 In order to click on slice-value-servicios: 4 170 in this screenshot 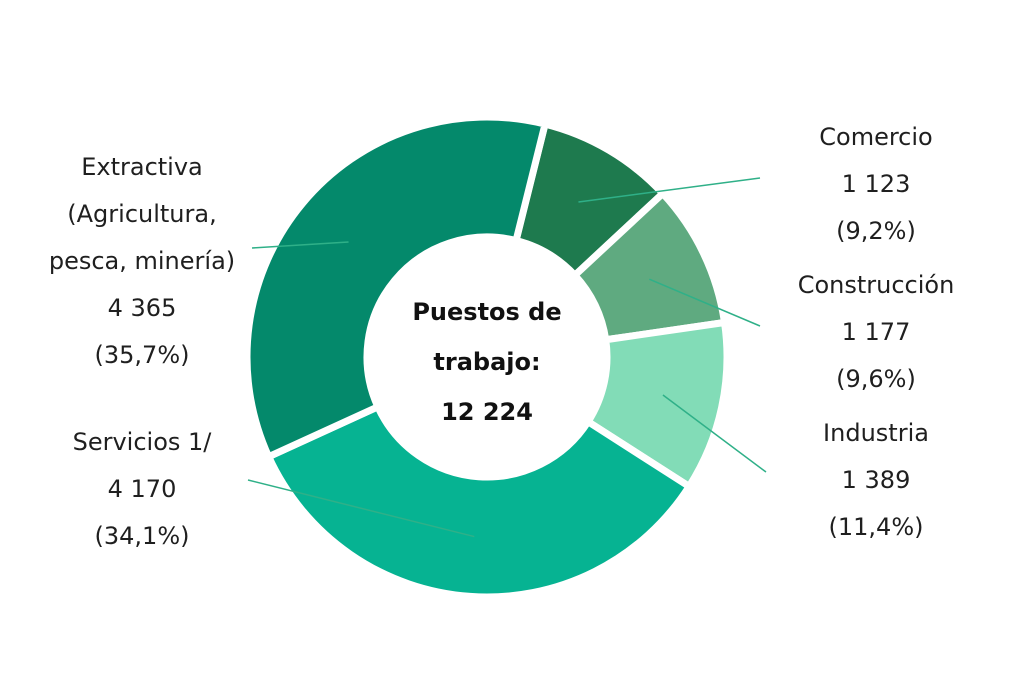, I will do `click(142, 489)`.